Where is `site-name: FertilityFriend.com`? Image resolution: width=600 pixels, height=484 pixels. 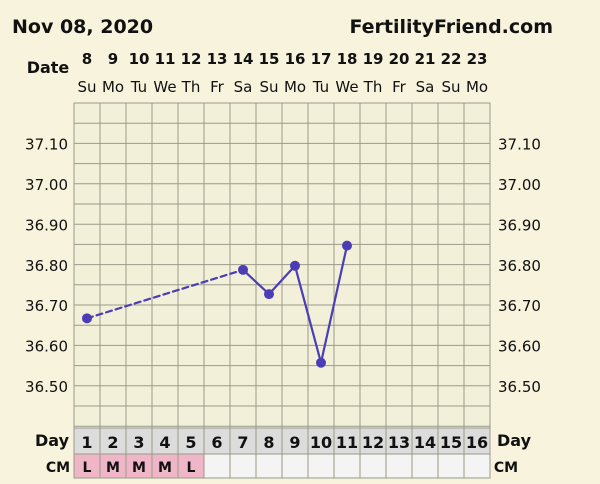 site-name: FertilityFriend.com is located at coordinates (451, 27).